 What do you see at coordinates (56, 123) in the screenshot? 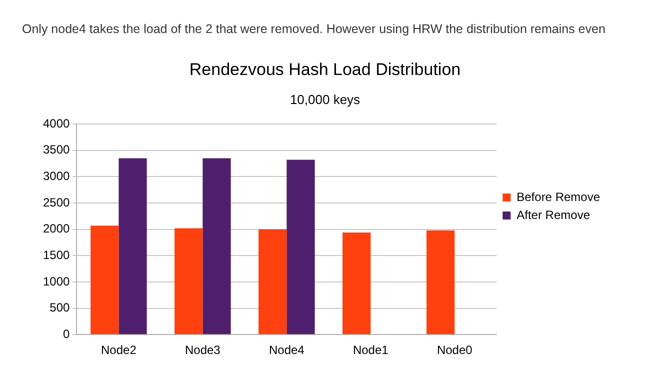
I see `y-tick-label: 4000` at bounding box center [56, 123].